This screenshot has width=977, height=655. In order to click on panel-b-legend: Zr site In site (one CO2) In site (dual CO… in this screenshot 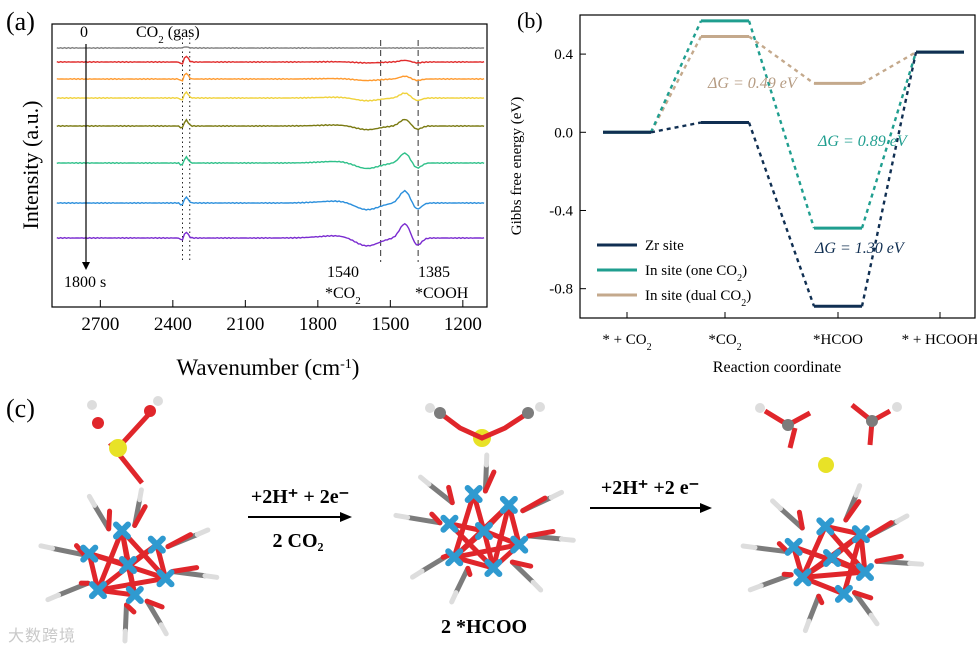, I will do `click(674, 273)`.